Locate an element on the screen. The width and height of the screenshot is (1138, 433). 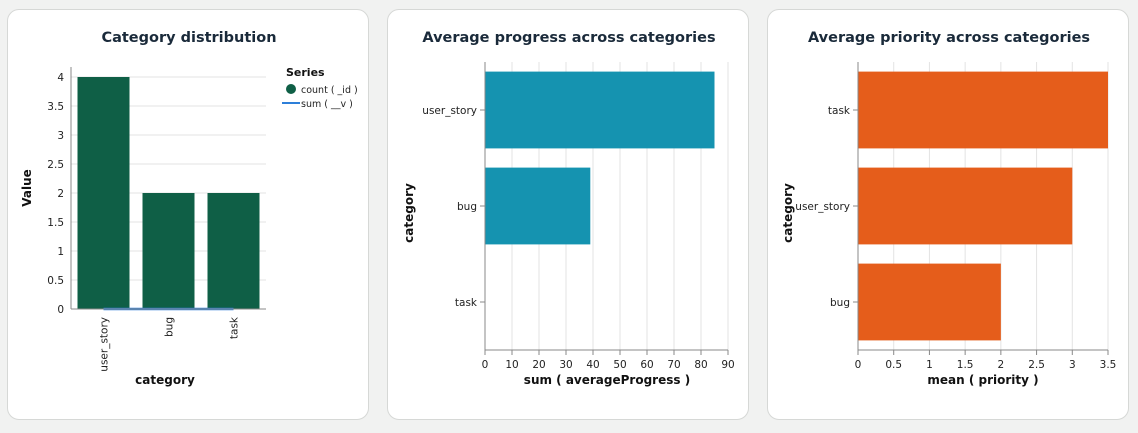
x-tick-label: 30 is located at coordinates (565, 365).